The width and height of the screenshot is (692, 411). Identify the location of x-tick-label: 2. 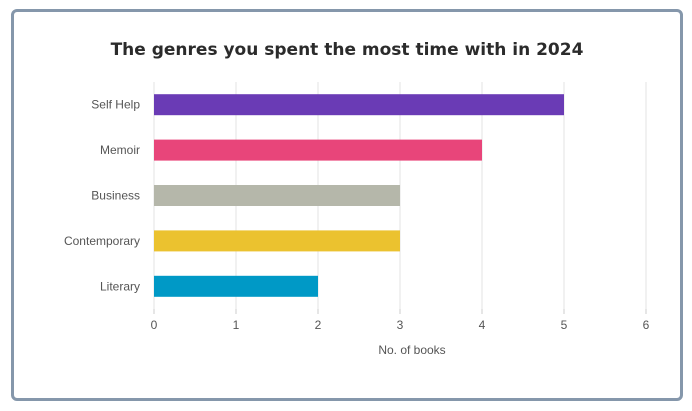
(318, 325).